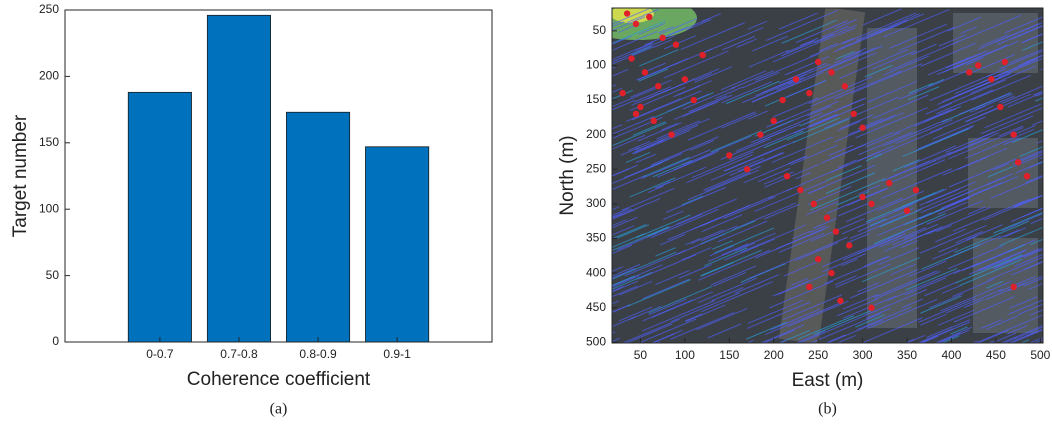 This screenshot has width=1052, height=426. What do you see at coordinates (318, 354) in the screenshot?
I see `x-tick-label: 0.8-0.9` at bounding box center [318, 354].